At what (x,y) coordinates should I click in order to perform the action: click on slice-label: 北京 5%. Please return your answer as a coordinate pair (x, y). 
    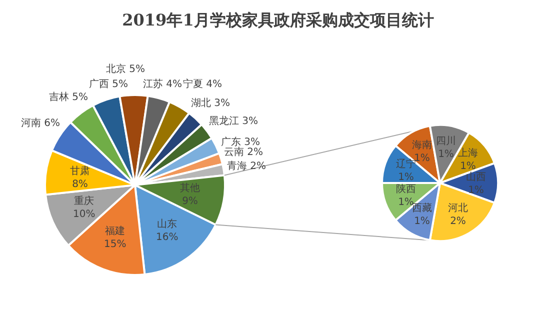
    Looking at the image, I should click on (126, 69).